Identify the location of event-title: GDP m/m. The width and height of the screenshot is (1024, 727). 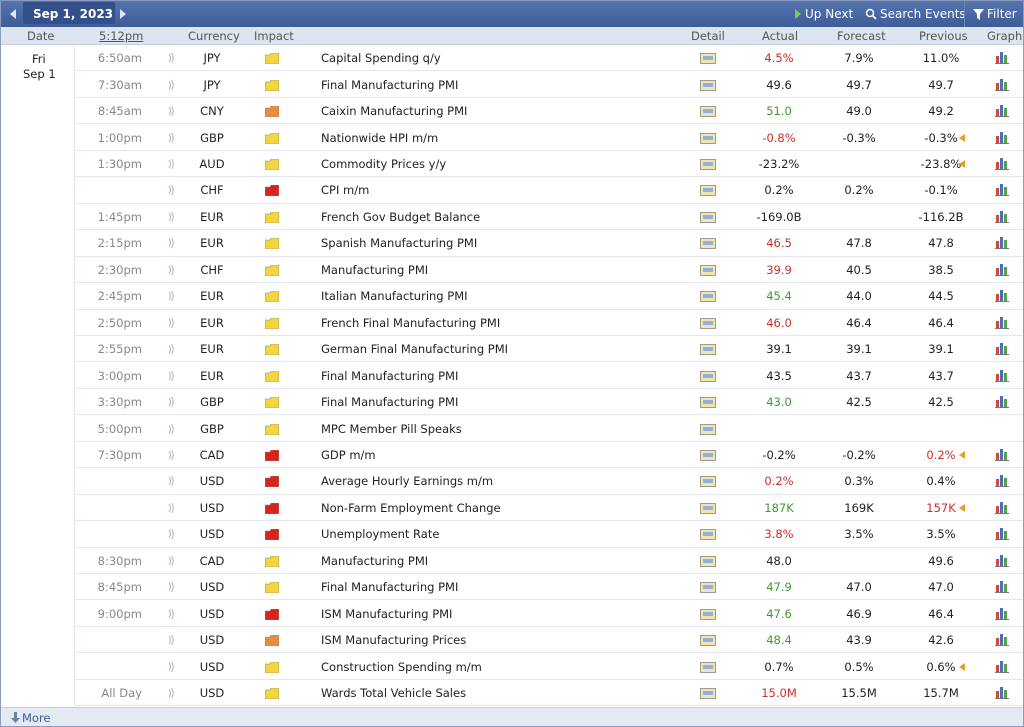
(348, 454).